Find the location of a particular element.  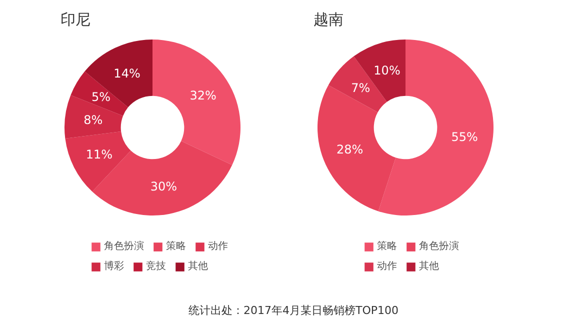

data-label: 28% is located at coordinates (350, 149).